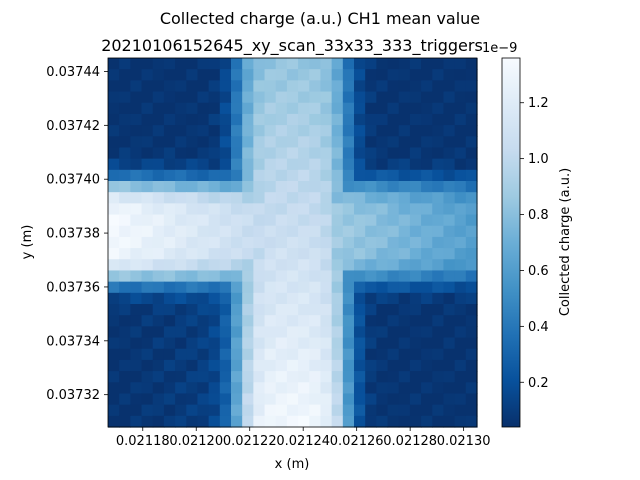 This screenshot has width=640, height=480. What do you see at coordinates (538, 215) in the screenshot?
I see `colorbar-tick-label: 0.8` at bounding box center [538, 215].